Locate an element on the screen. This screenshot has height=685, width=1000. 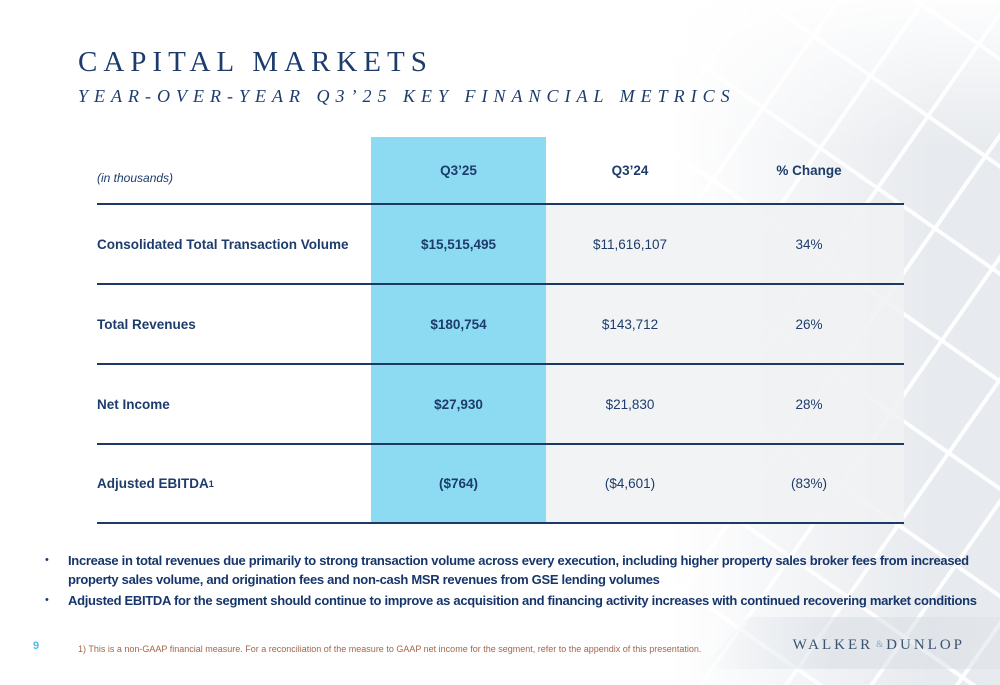
table-header-row: (in thousands) Q3’25 Q3’24 % Change is located at coordinates (500, 171).